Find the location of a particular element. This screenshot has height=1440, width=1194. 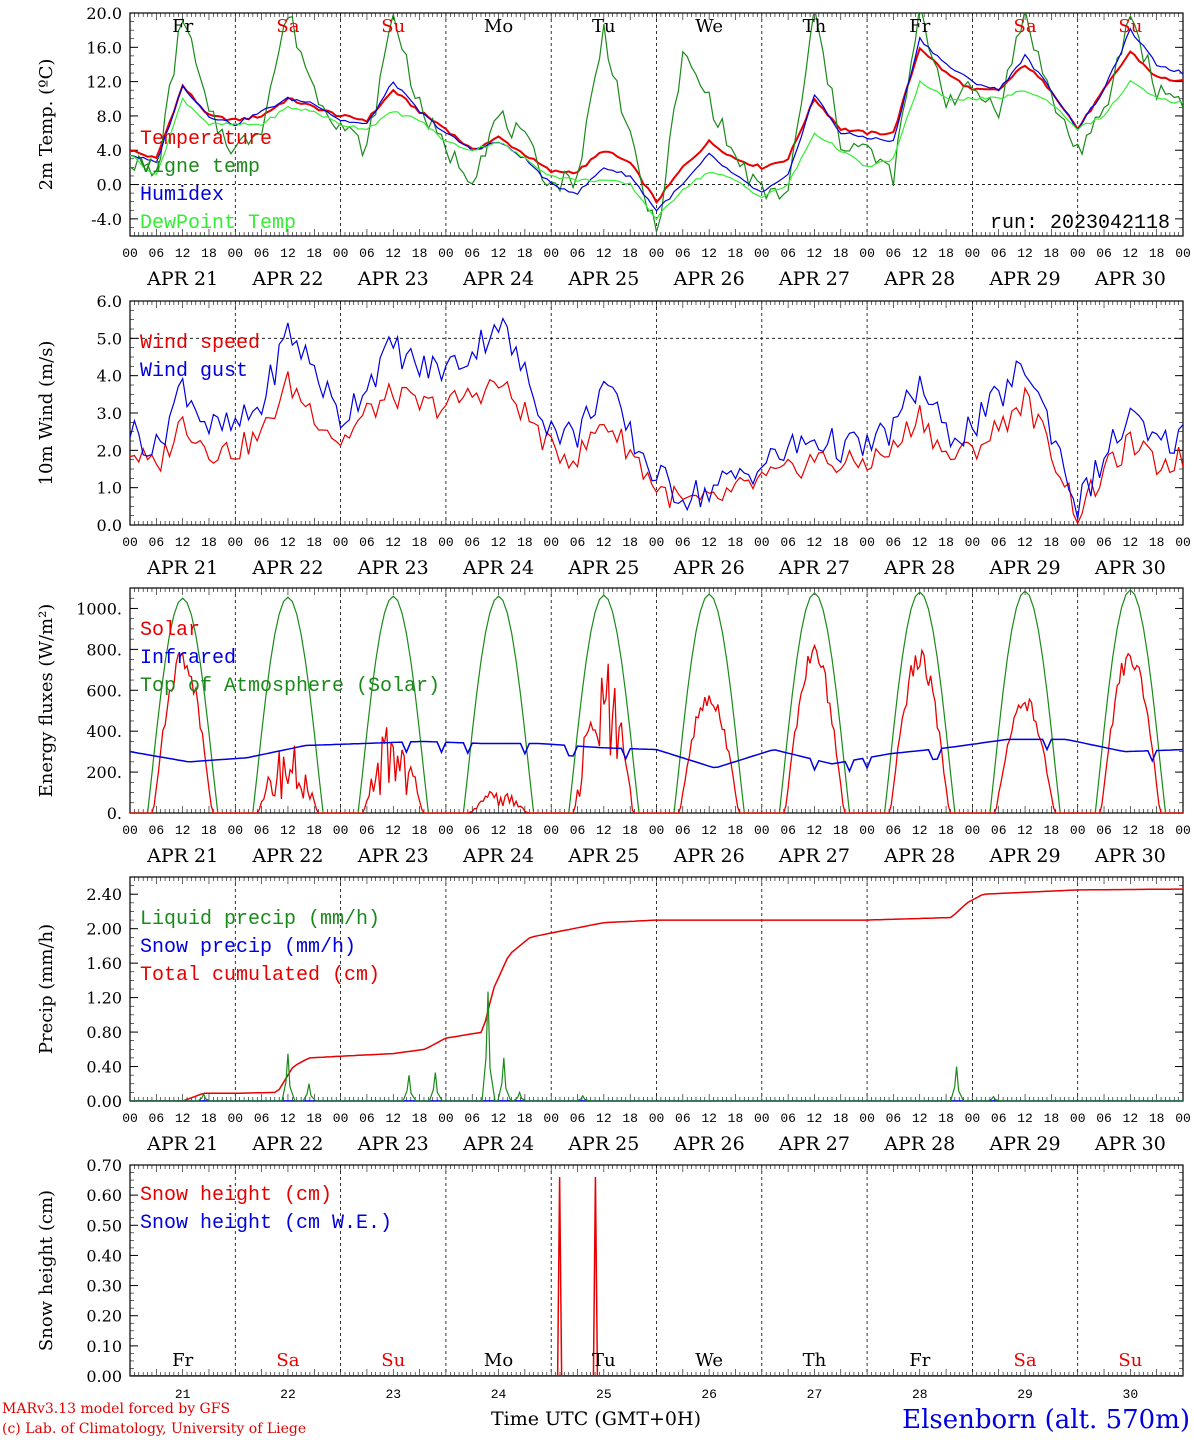

y-axis-label: Snow height (cm) is located at coordinates (46, 1270).